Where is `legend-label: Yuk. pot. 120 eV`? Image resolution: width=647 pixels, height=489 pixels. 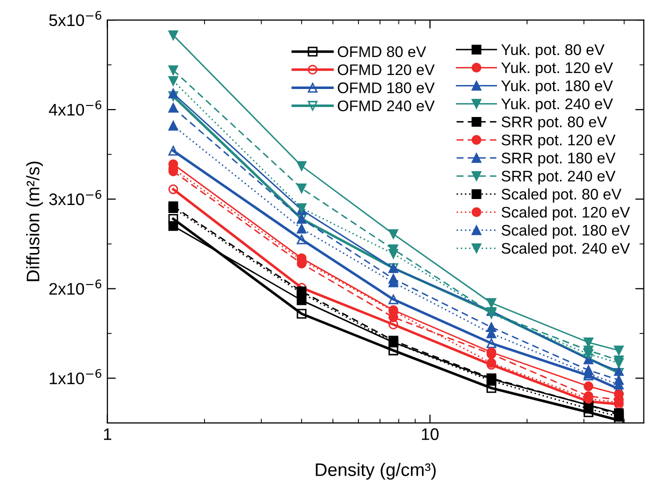
legend-label: Yuk. pot. 120 eV is located at coordinates (557, 69).